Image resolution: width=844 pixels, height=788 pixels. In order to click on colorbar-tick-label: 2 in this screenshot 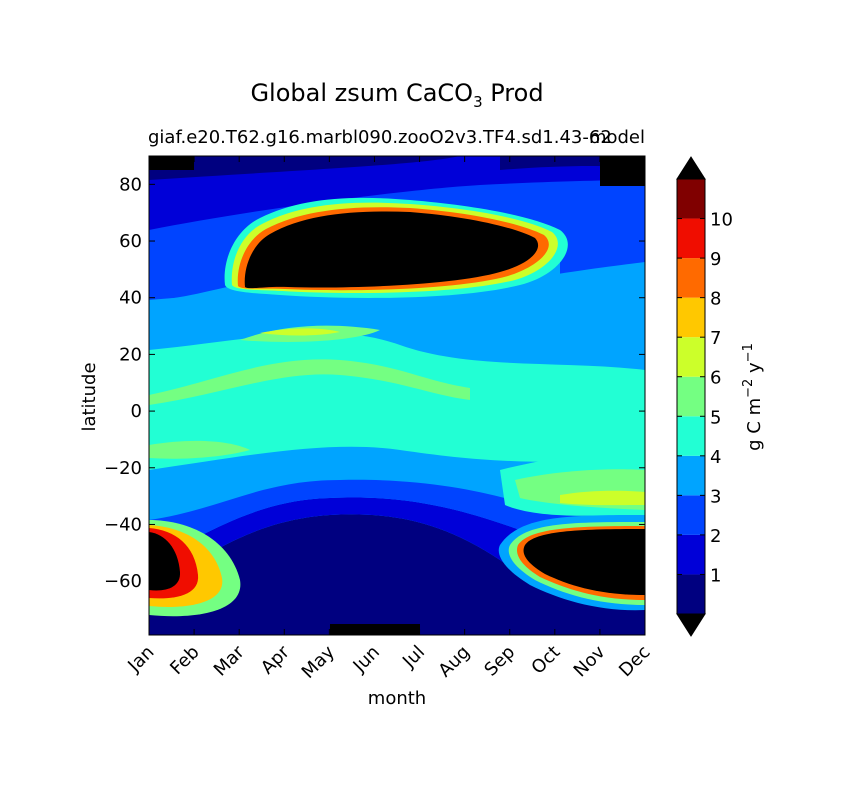, I will do `click(715, 536)`.